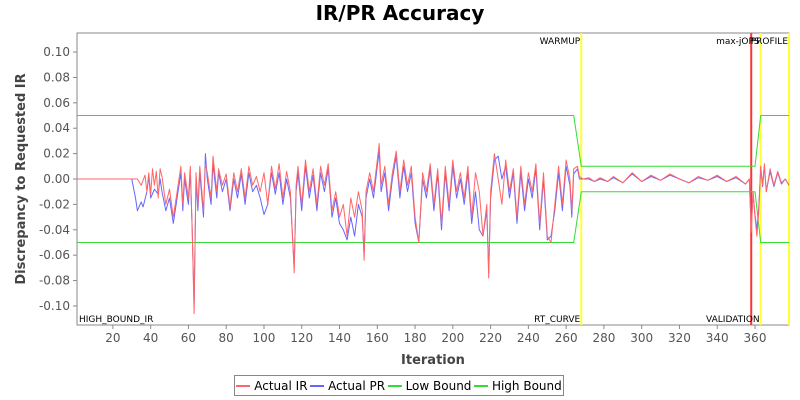 This screenshot has height=400, width=800. I want to click on legend: Actual IR Actual PR Low Bound High Bound, so click(399, 385).